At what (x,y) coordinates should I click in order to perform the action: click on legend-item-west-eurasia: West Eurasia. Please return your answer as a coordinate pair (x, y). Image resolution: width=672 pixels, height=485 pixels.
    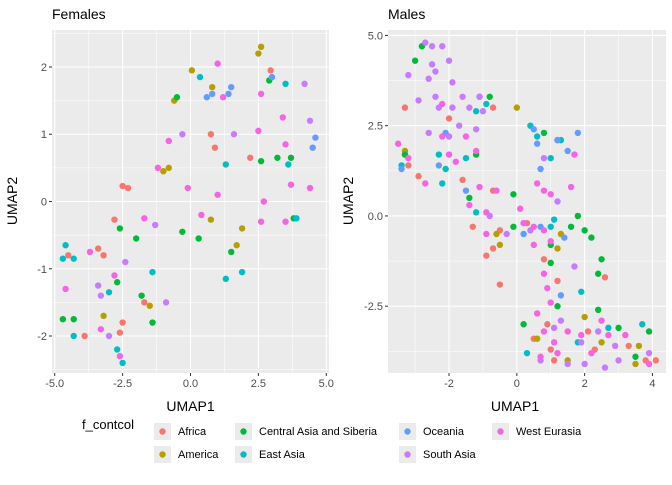
    Looking at the image, I should click on (537, 431).